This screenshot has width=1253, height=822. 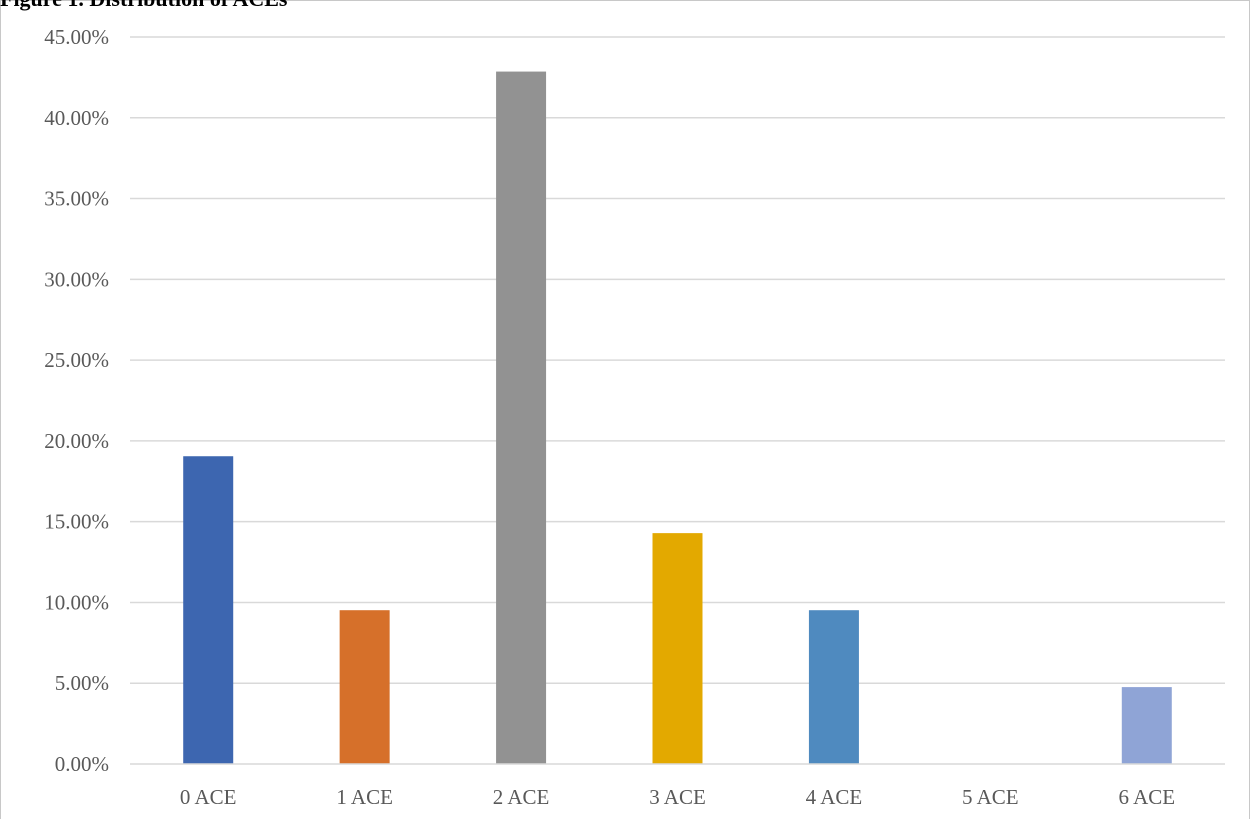 I want to click on y-tick-label: 5.00%, so click(x=82, y=683).